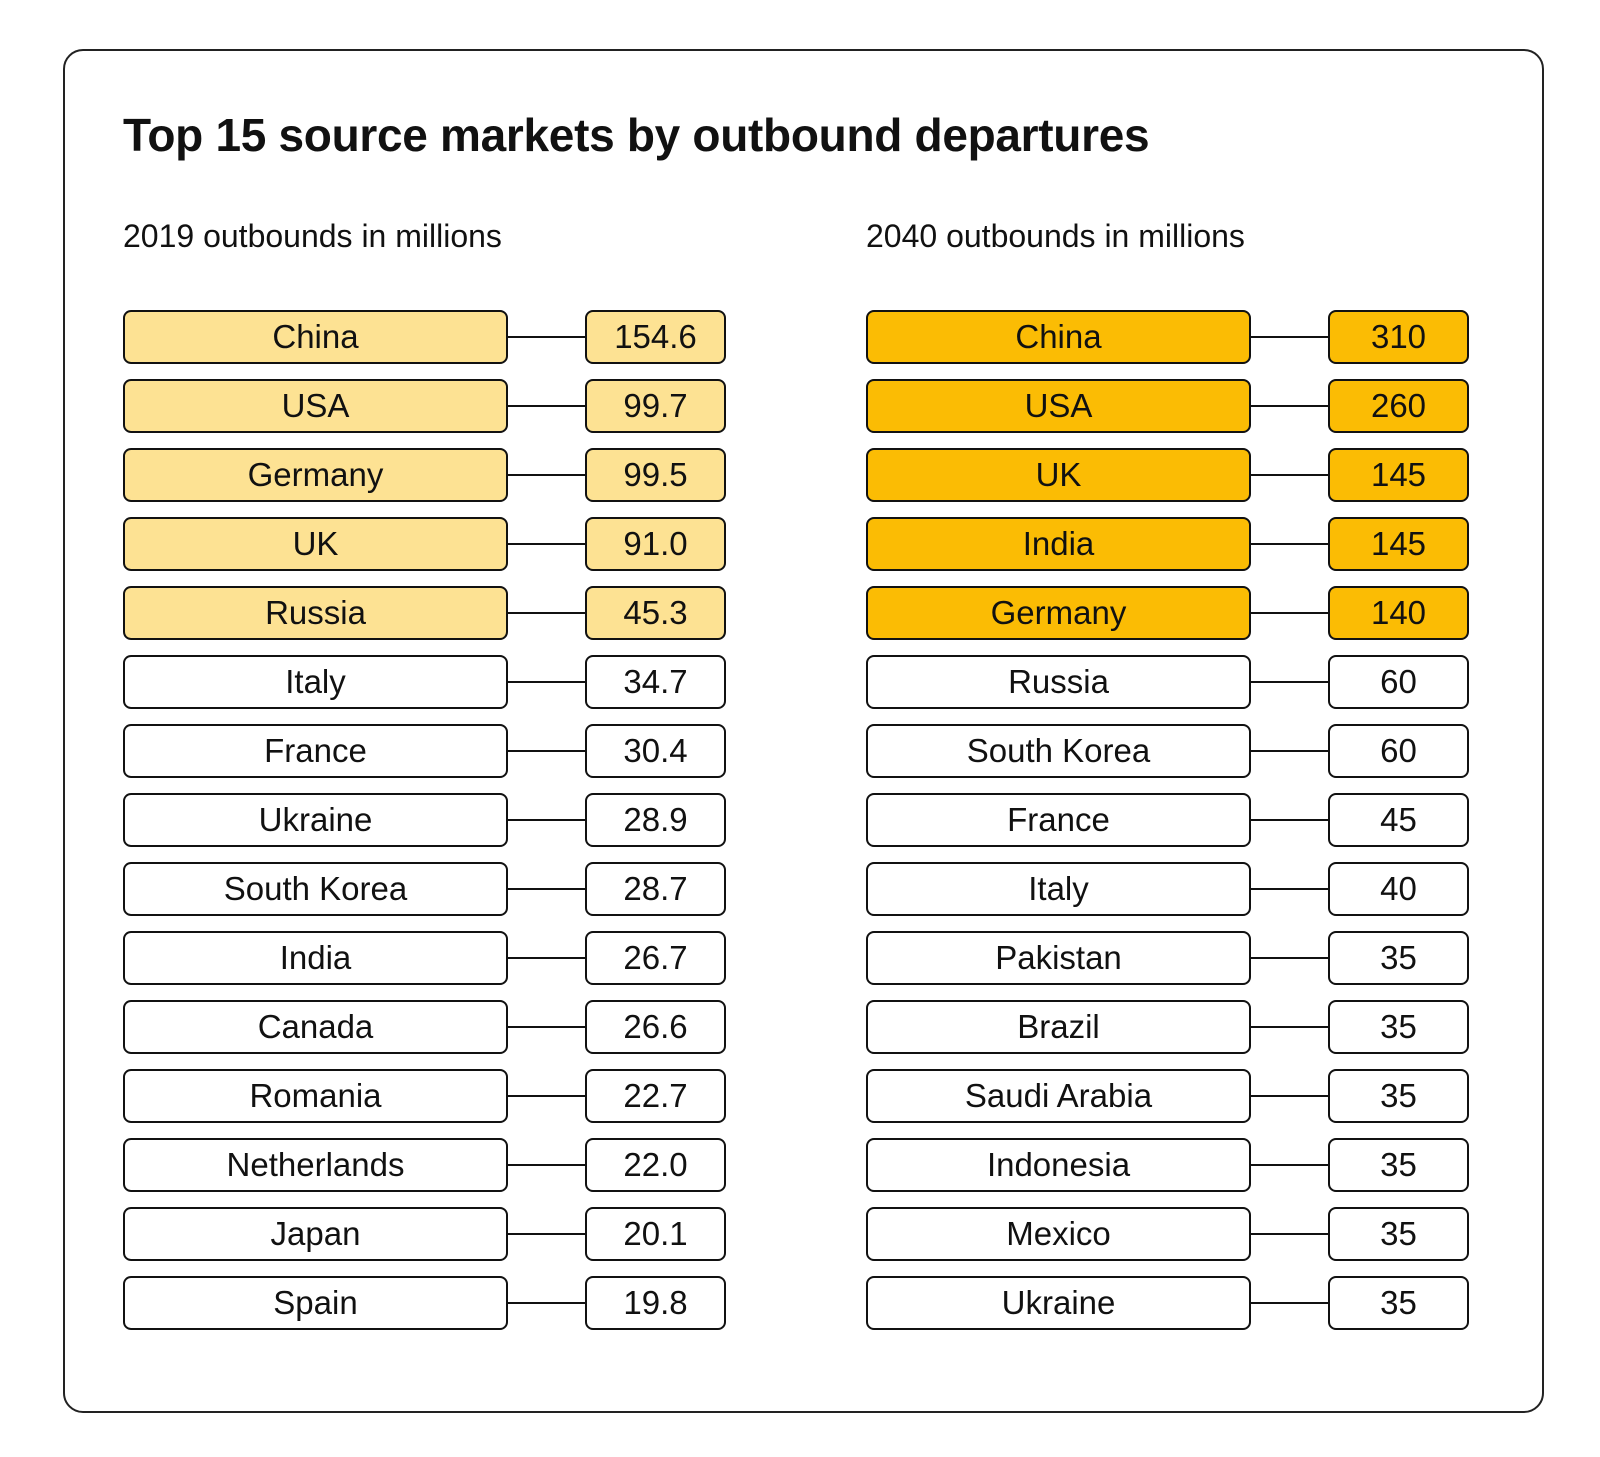  Describe the element at coordinates (655, 406) in the screenshot. I see `value-label: 99.7` at that location.